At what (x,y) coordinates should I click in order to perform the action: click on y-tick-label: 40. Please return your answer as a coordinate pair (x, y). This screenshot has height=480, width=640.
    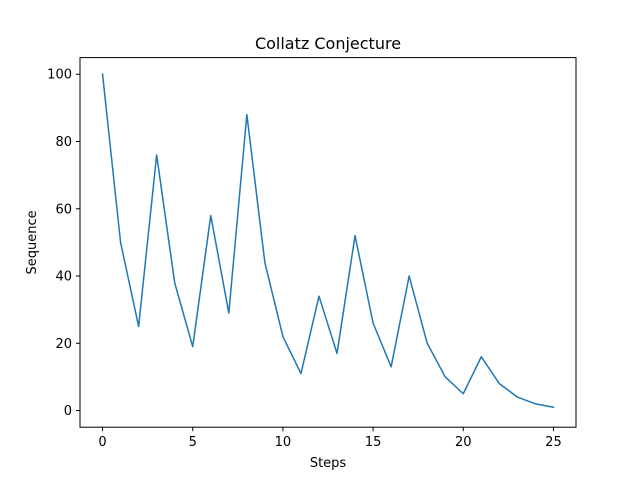
    Looking at the image, I should click on (63, 277).